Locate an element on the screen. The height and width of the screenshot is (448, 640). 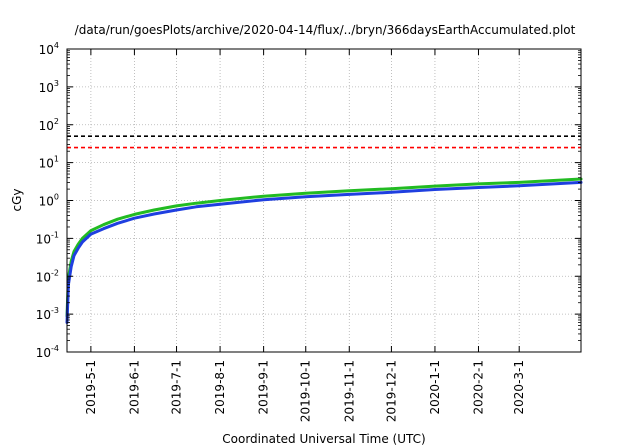
y-tick-label: 10¹ is located at coordinates (49, 163).